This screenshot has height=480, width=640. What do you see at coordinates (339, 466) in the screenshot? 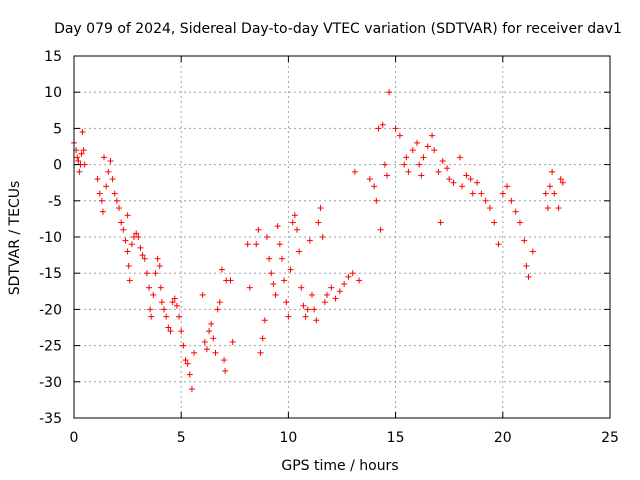
I see `x-axis-label: GPS time / hours` at bounding box center [339, 466].